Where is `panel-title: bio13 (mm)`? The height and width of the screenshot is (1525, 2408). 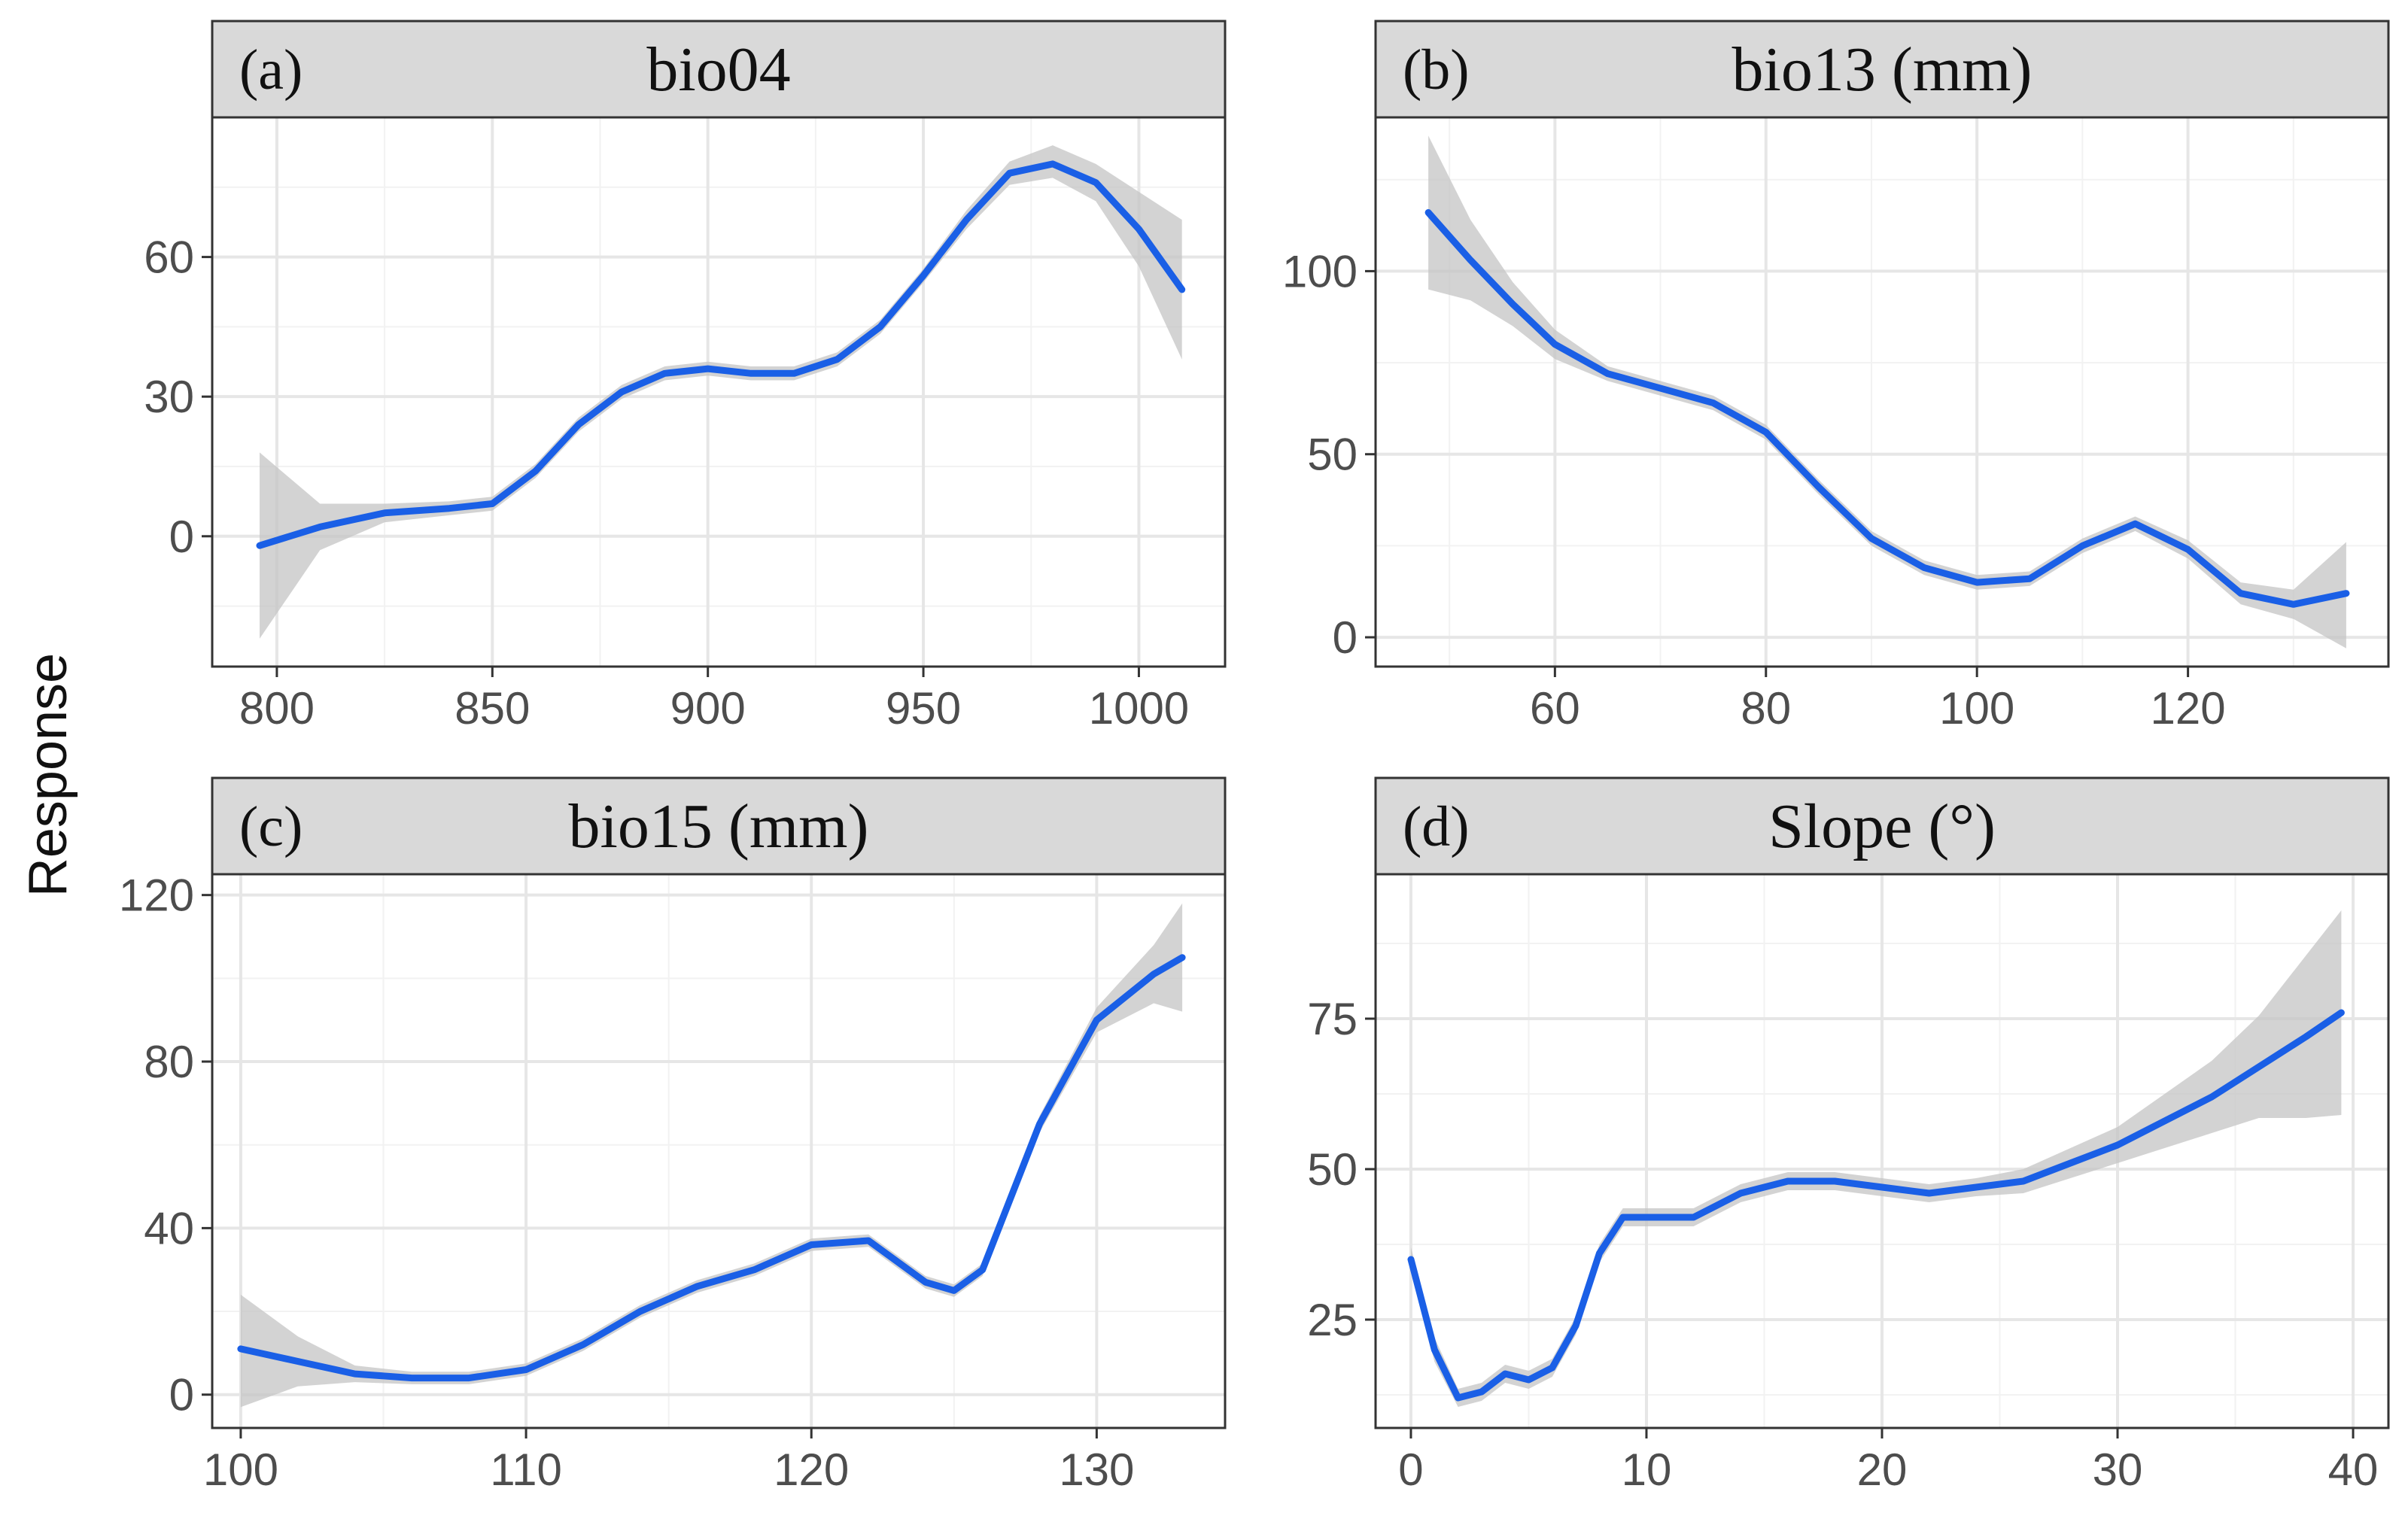
panel-title: bio13 (mm) is located at coordinates (1882, 70).